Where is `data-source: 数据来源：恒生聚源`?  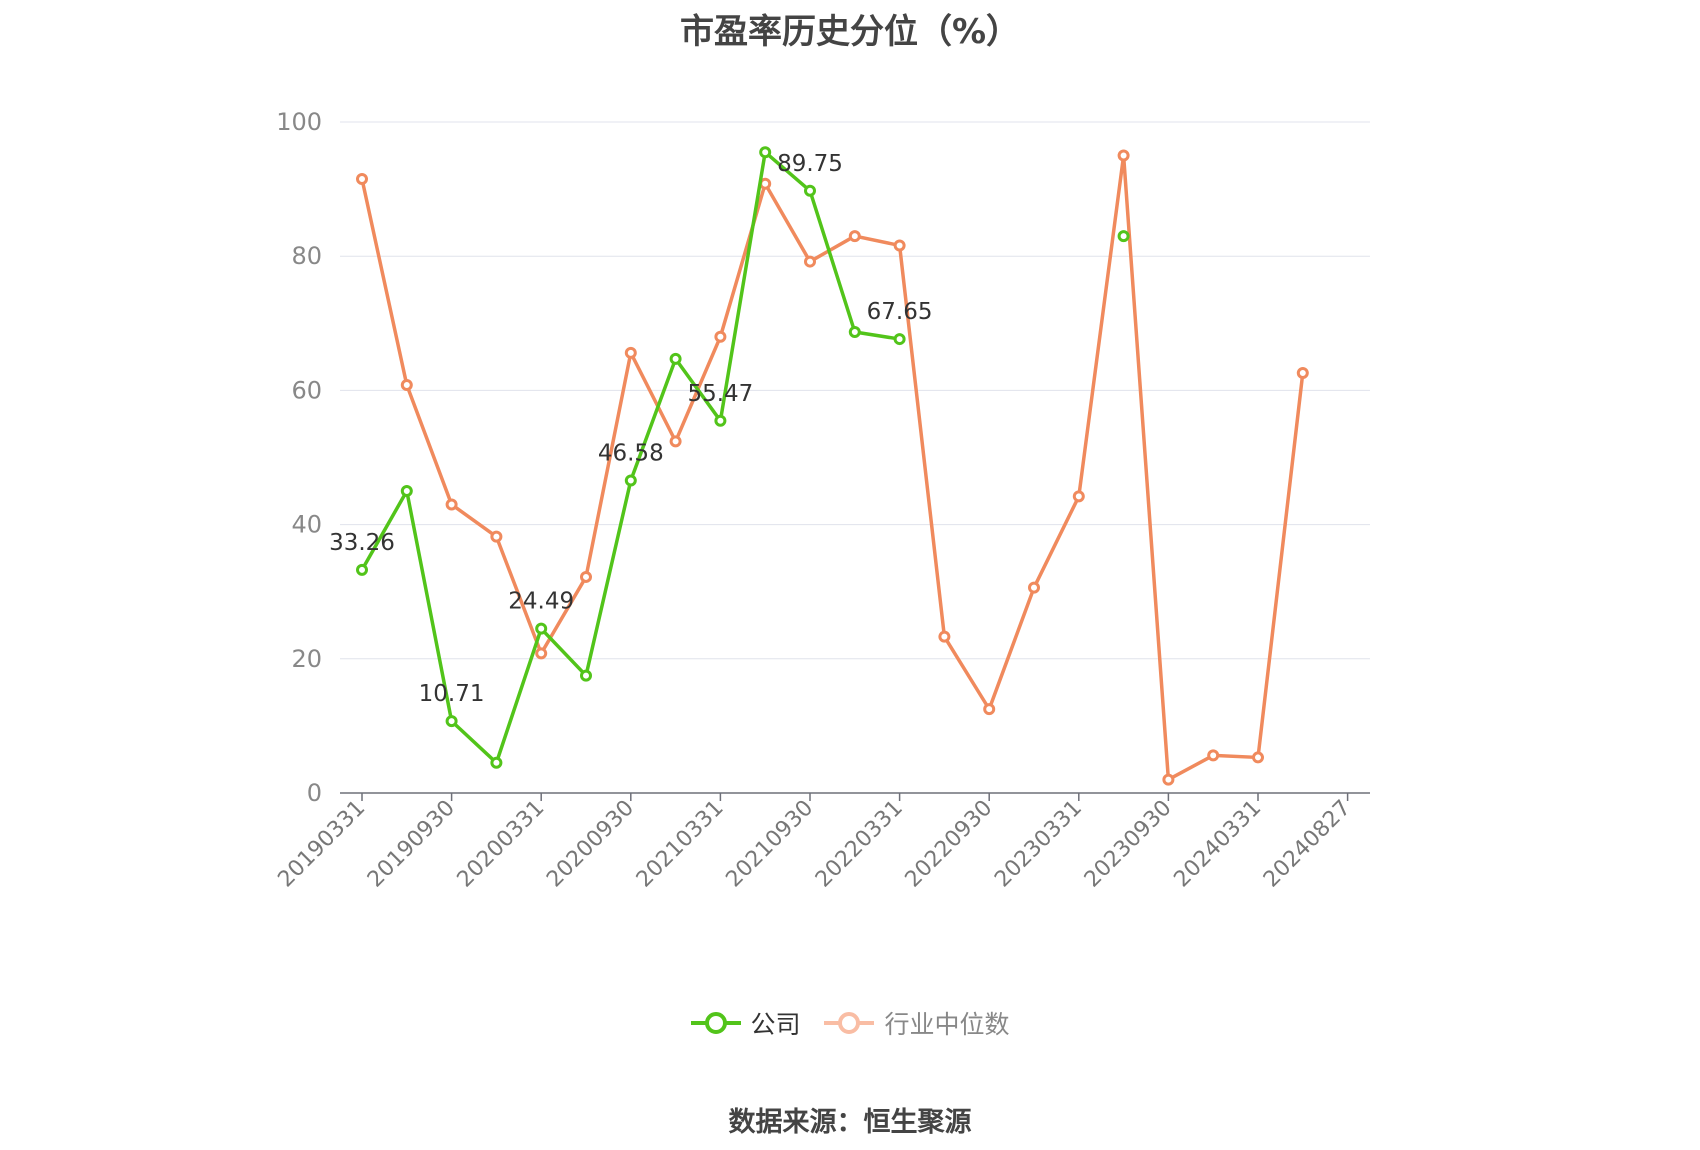 data-source: 数据来源：恒生聚源 is located at coordinates (850, 1122).